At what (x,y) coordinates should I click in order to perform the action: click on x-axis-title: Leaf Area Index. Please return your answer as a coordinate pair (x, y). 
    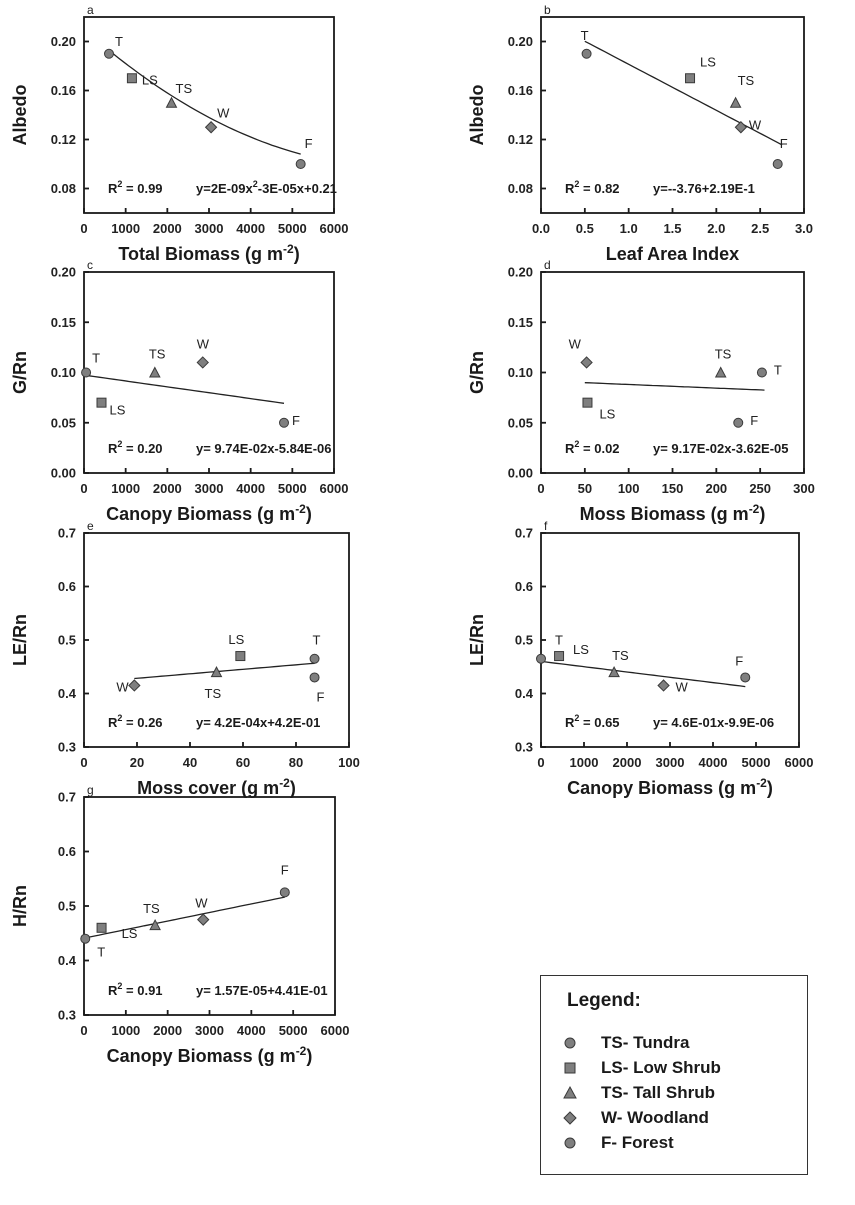
    Looking at the image, I should click on (672, 254).